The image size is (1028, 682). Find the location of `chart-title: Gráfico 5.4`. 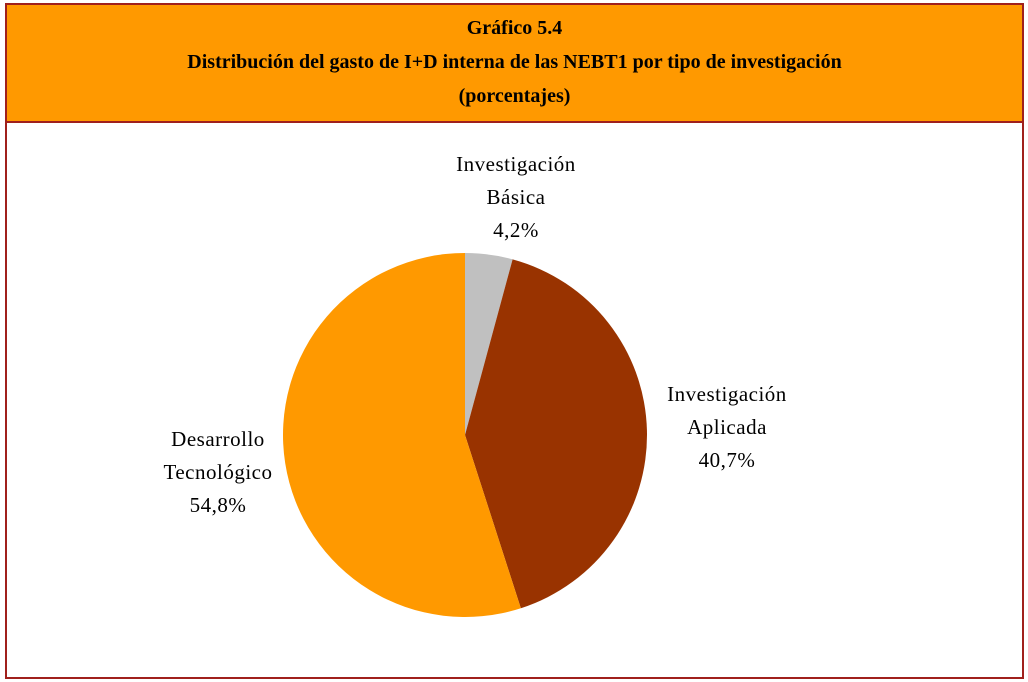

chart-title: Gráfico 5.4 is located at coordinates (514, 28).